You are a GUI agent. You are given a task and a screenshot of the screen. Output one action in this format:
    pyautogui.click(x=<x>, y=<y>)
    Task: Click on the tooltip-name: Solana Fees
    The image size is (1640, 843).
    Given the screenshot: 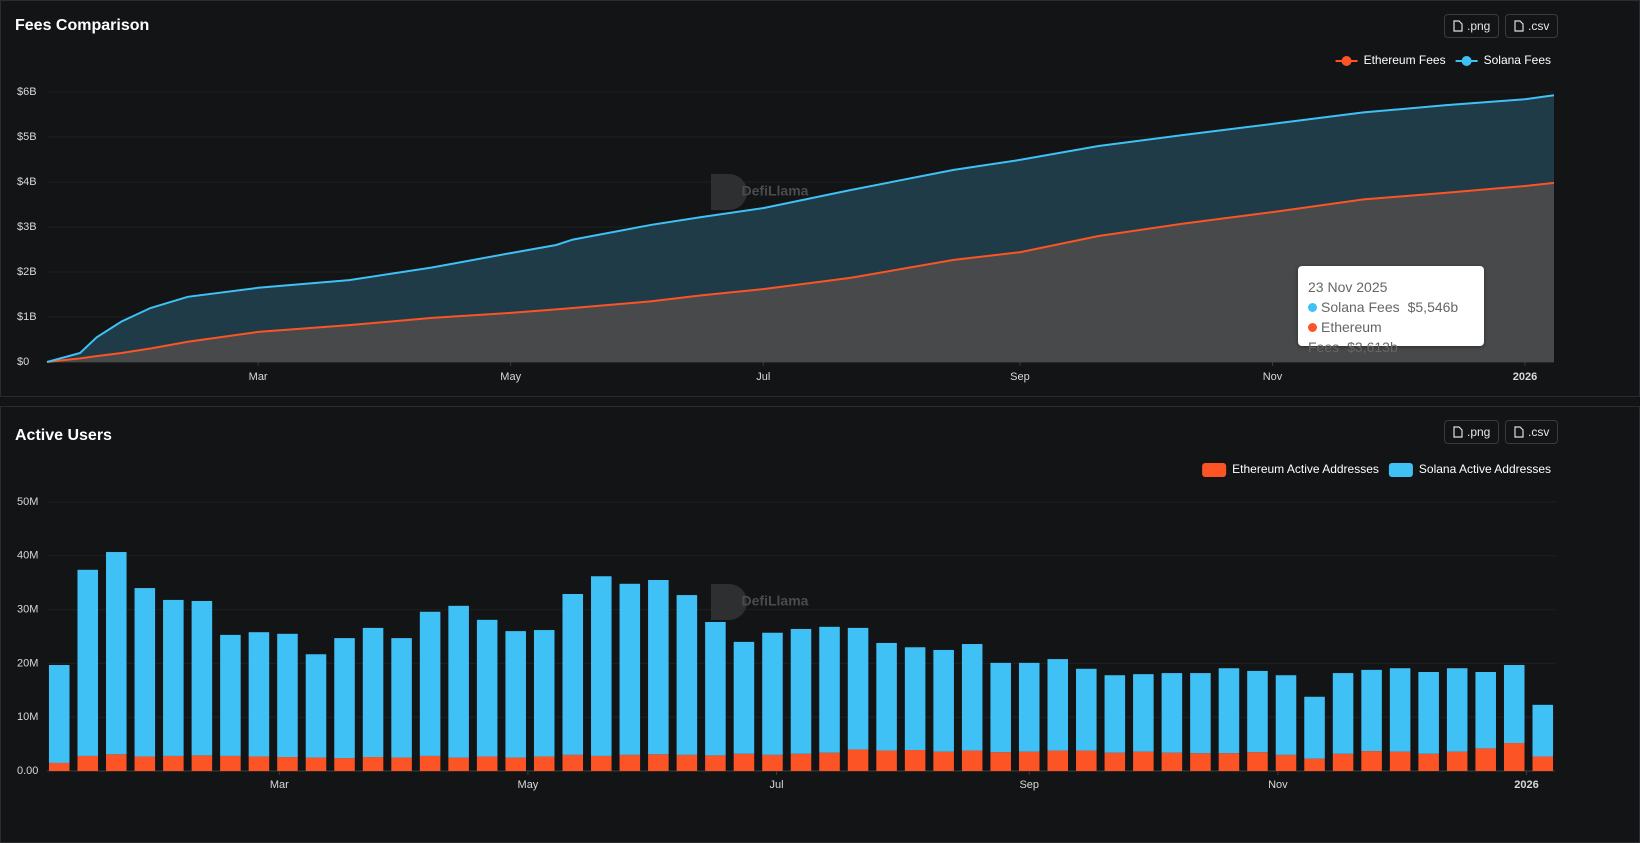 What is the action you would take?
    pyautogui.click(x=1360, y=307)
    